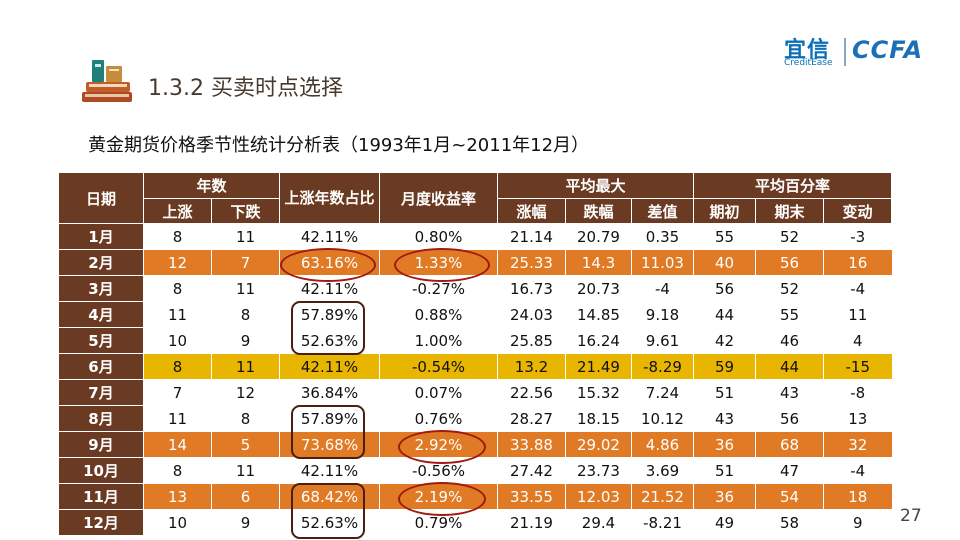 The height and width of the screenshot is (540, 960). I want to click on yixin-logo-text: 宜信, so click(807, 50).